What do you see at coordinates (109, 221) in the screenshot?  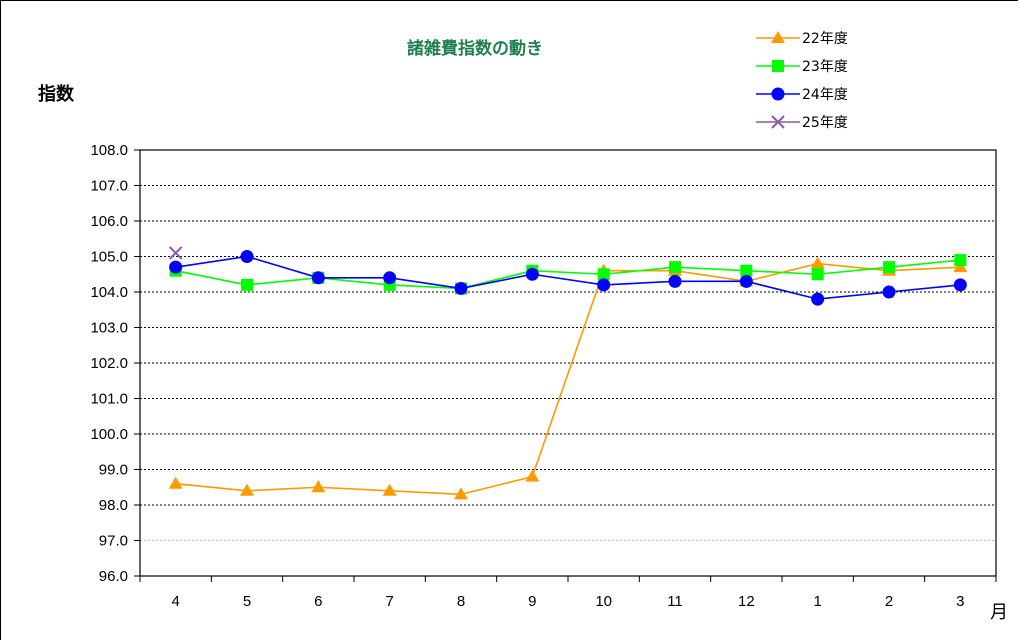 I see `y-tick-label: 106.0` at bounding box center [109, 221].